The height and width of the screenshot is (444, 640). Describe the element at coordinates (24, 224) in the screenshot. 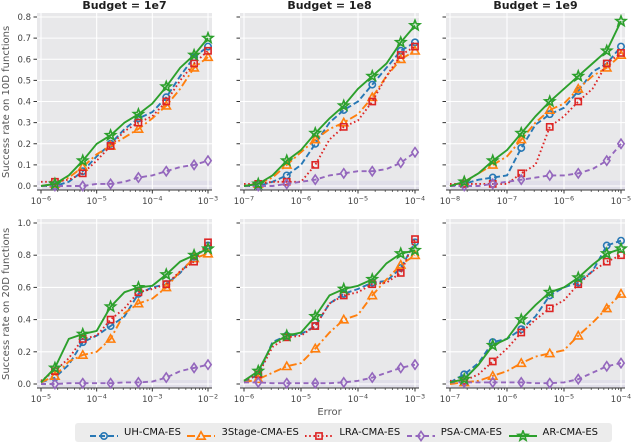

I see `svg-text: 1.0` at that location.